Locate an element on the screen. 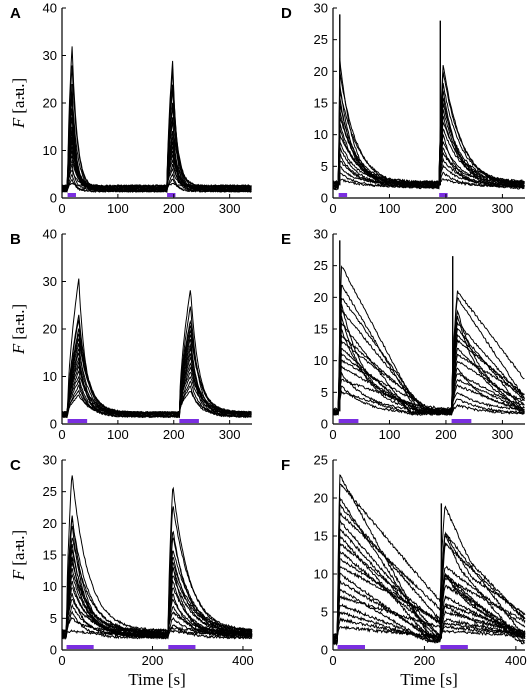  x-axis-label: Time [s] is located at coordinates (156, 679).